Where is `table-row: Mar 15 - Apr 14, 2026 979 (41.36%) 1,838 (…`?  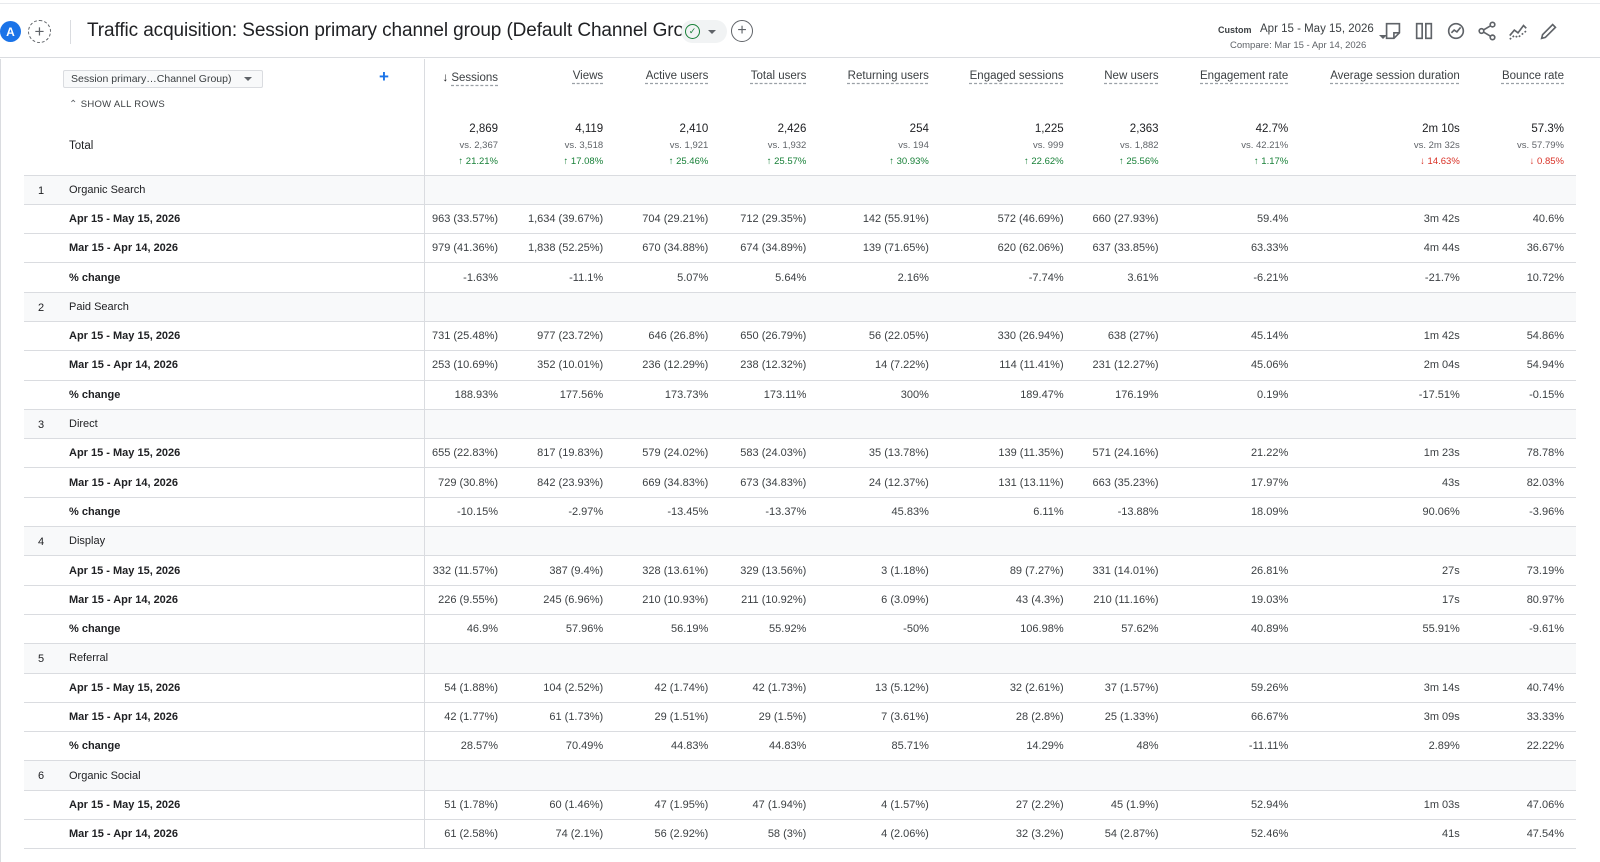
table-row: Mar 15 - Apr 14, 2026 979 (41.36%) 1,838 (… is located at coordinates (800, 248).